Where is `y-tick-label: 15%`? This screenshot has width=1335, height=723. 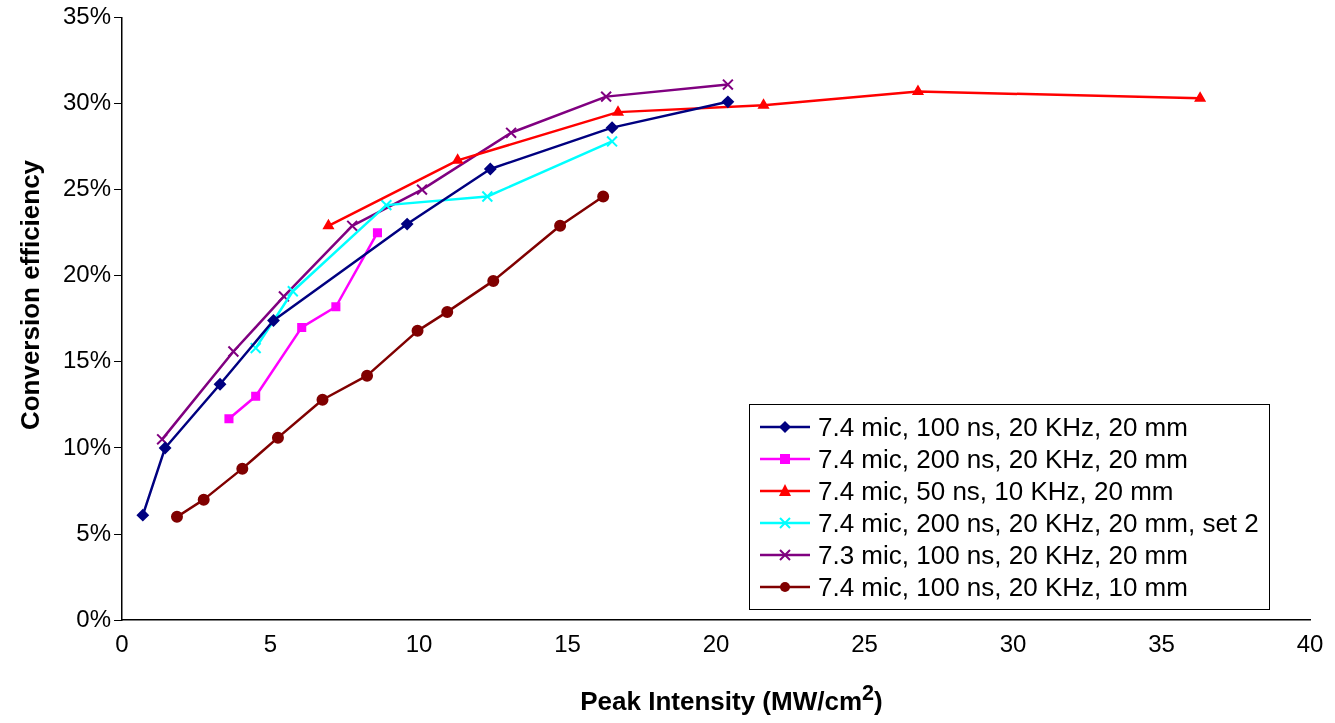
y-tick-label: 15% is located at coordinates (87, 360).